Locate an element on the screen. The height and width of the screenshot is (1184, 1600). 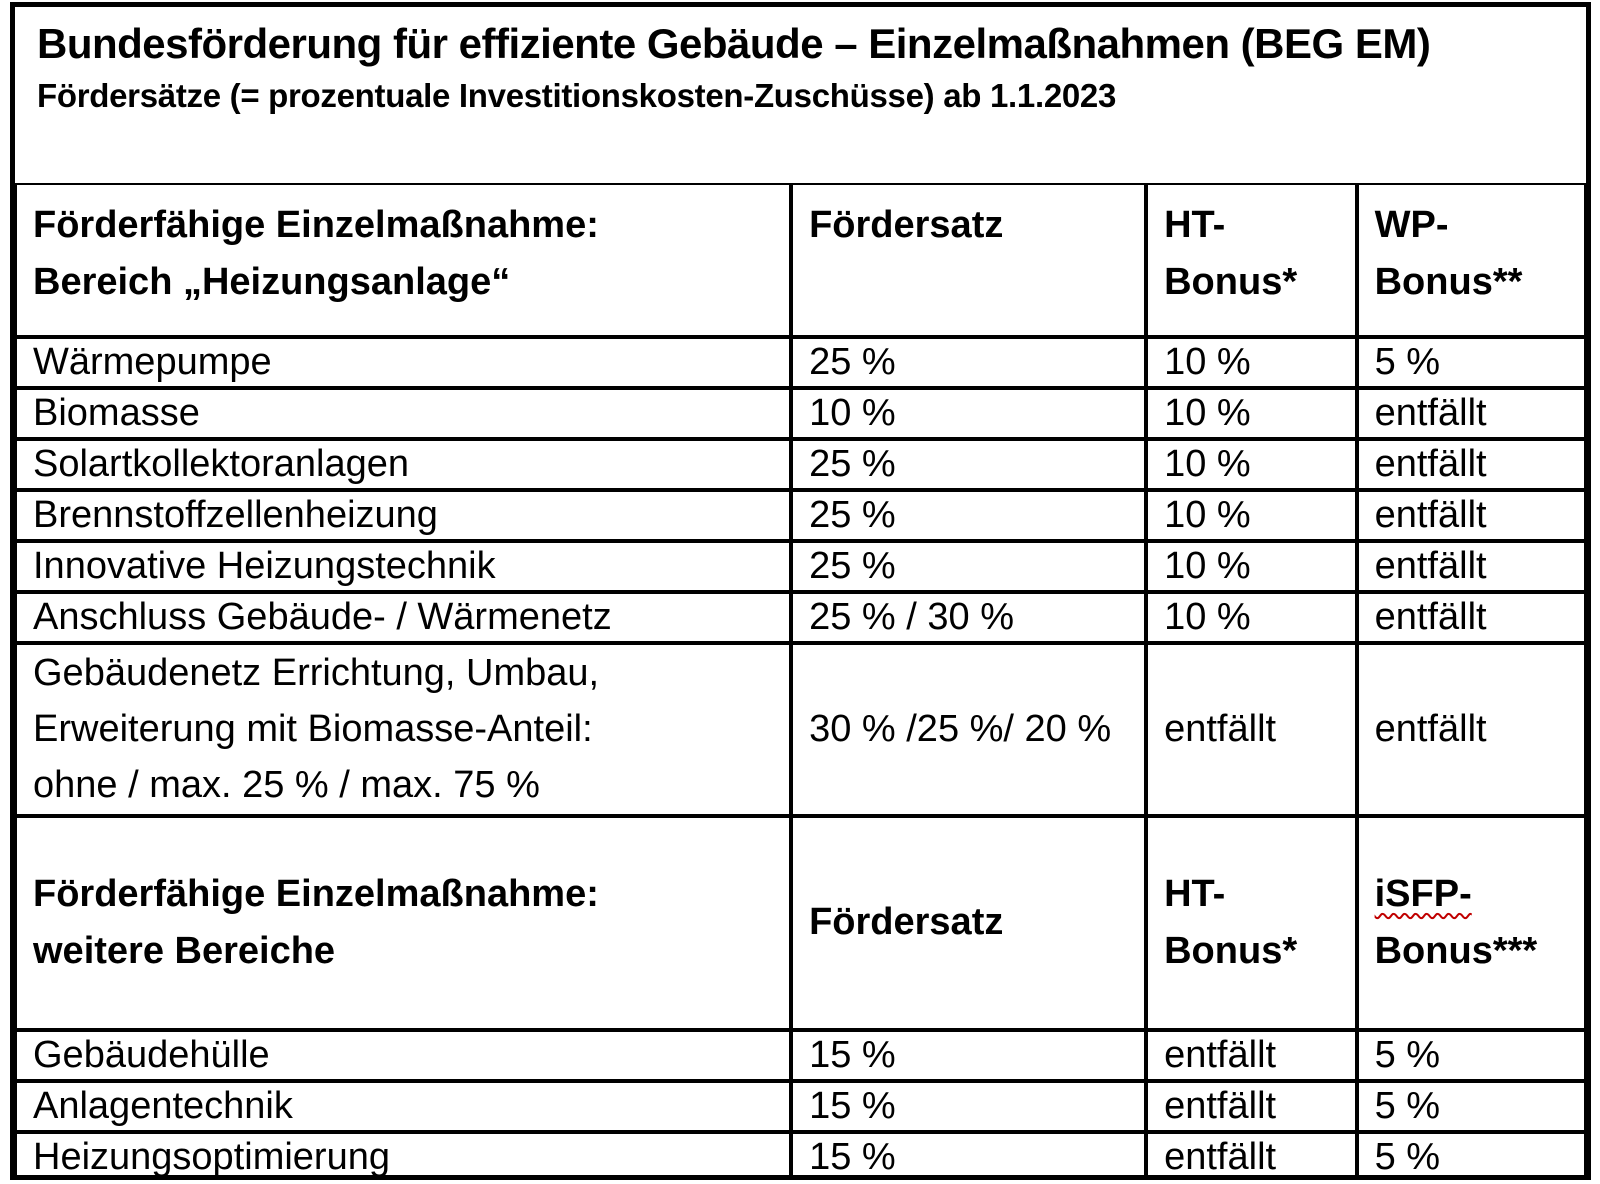
table-row-gebaeudehuelle: Gebäudehülle 15 % entfällt 5 % is located at coordinates (800, 1055).